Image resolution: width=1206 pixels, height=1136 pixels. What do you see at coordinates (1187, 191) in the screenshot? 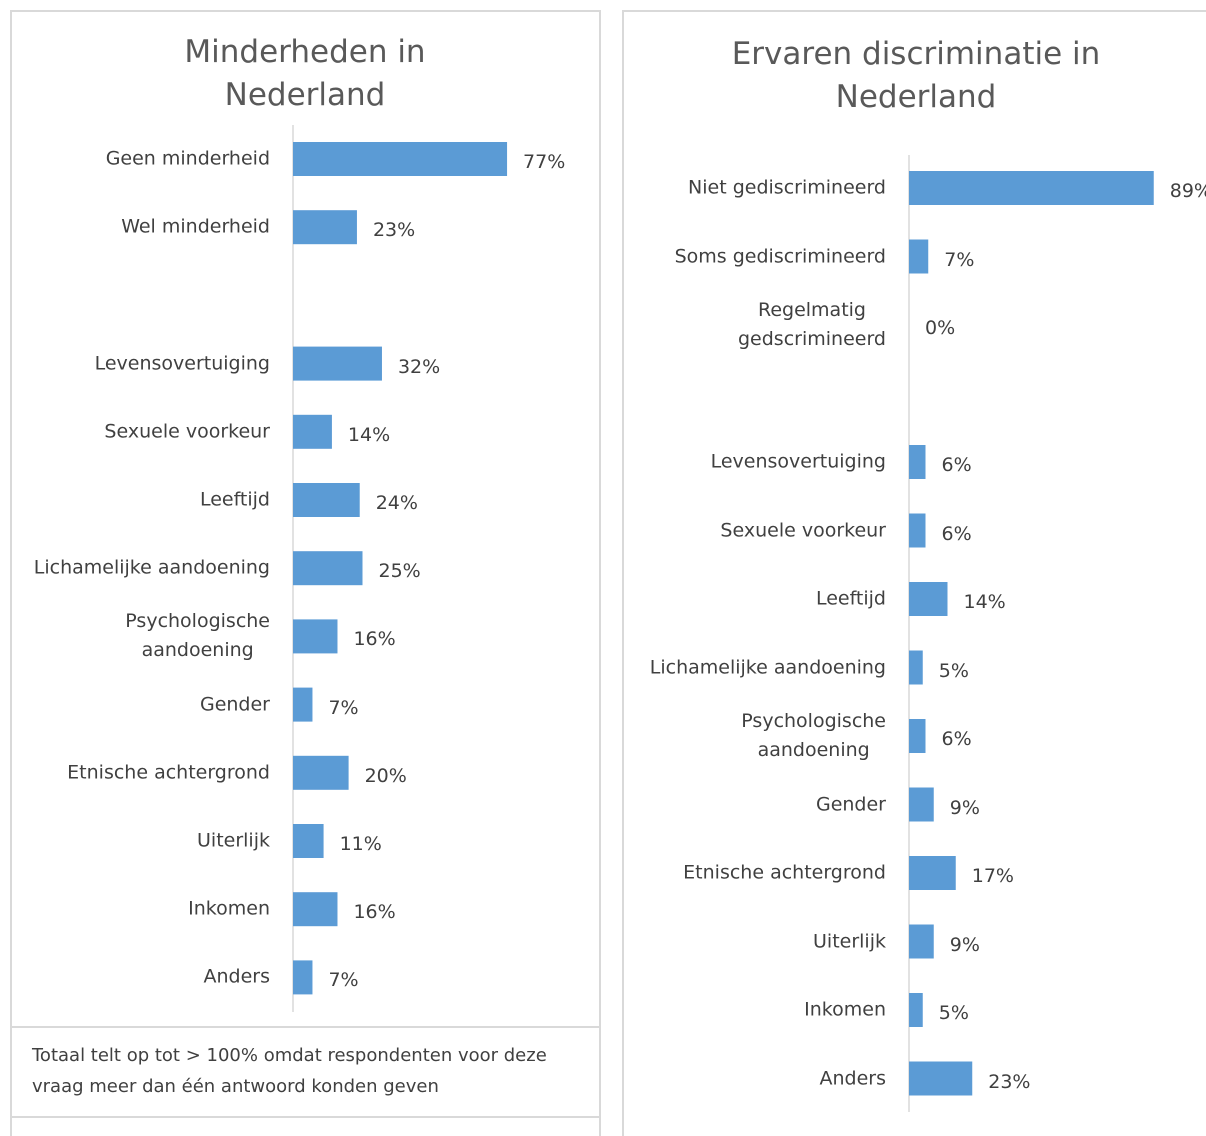
I see `value-label: 89%` at bounding box center [1187, 191].